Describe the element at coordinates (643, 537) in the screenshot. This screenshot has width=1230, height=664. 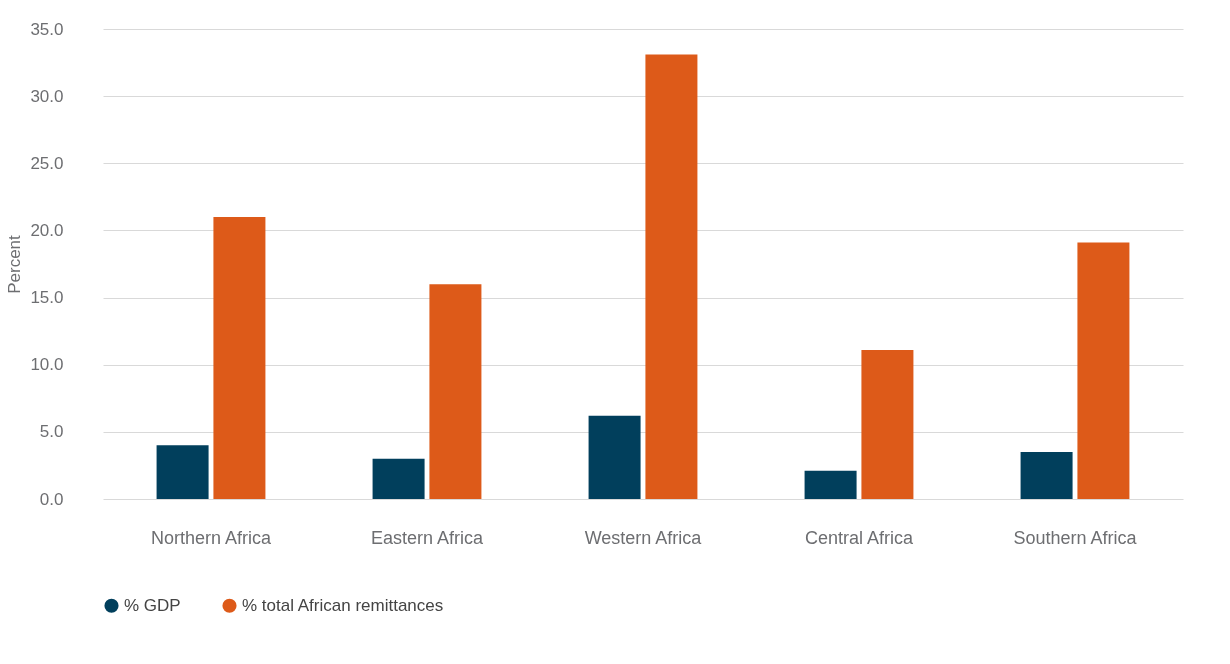
I see `x-tick-label: Western Africa` at that location.